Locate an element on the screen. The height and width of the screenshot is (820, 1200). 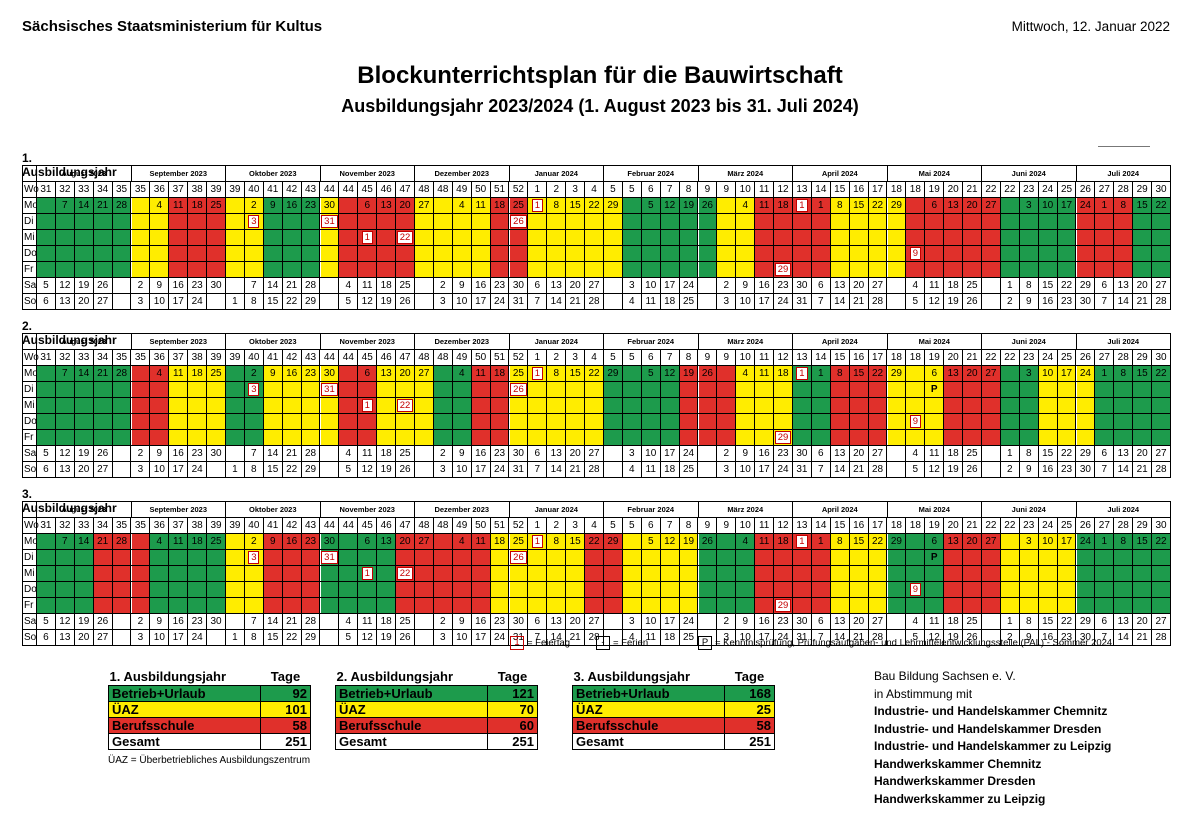
year-title: 2. Ausbildungsjahr is located at coordinates (69, 333).